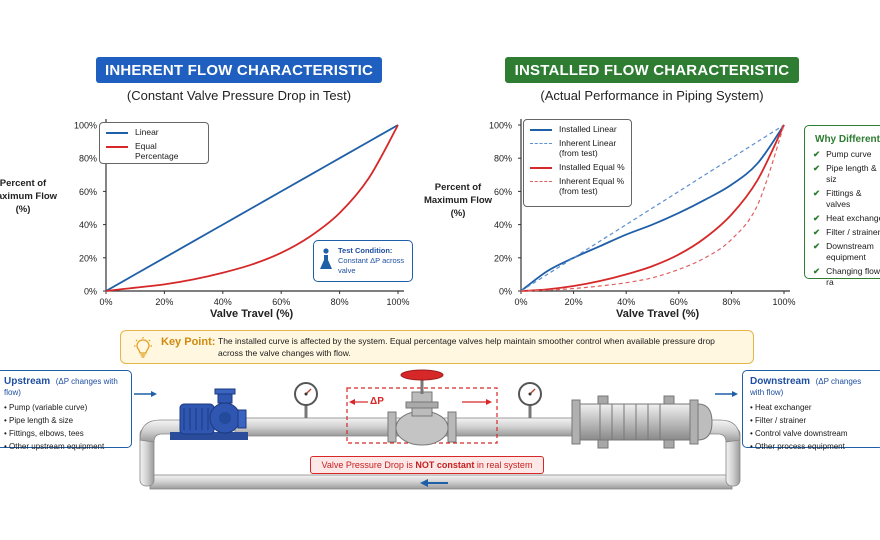 This screenshot has width=880, height=540. What do you see at coordinates (577, 129) in the screenshot?
I see `legend-installed-linear: Installed Linear` at bounding box center [577, 129].